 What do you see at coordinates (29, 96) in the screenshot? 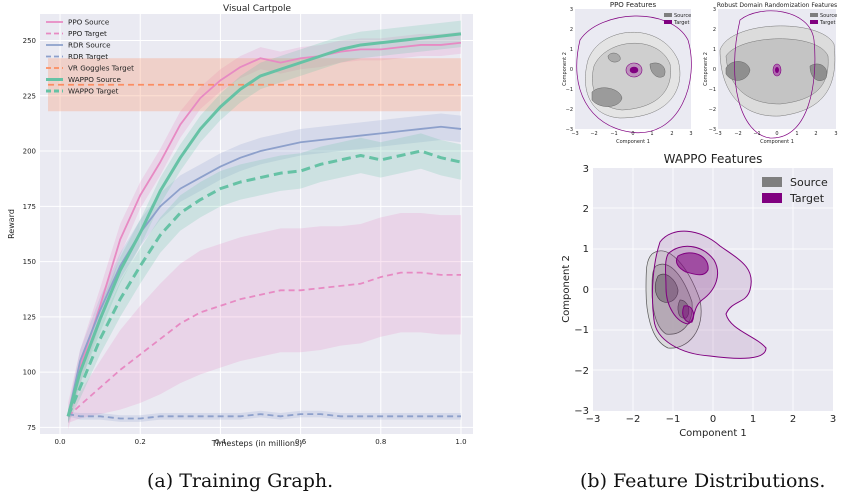
I see `y-tick-label: 225` at bounding box center [29, 96].